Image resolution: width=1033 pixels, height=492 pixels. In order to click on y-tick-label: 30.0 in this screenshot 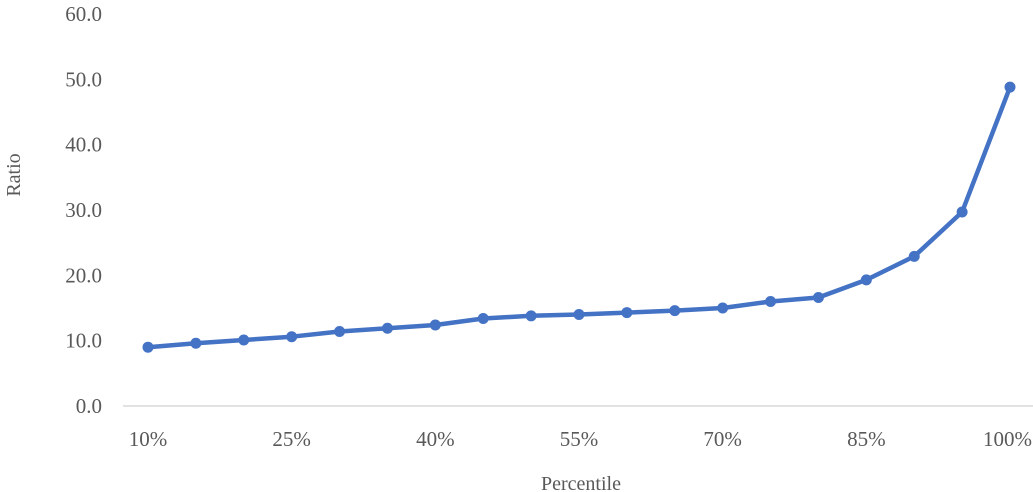, I will do `click(83, 210)`.